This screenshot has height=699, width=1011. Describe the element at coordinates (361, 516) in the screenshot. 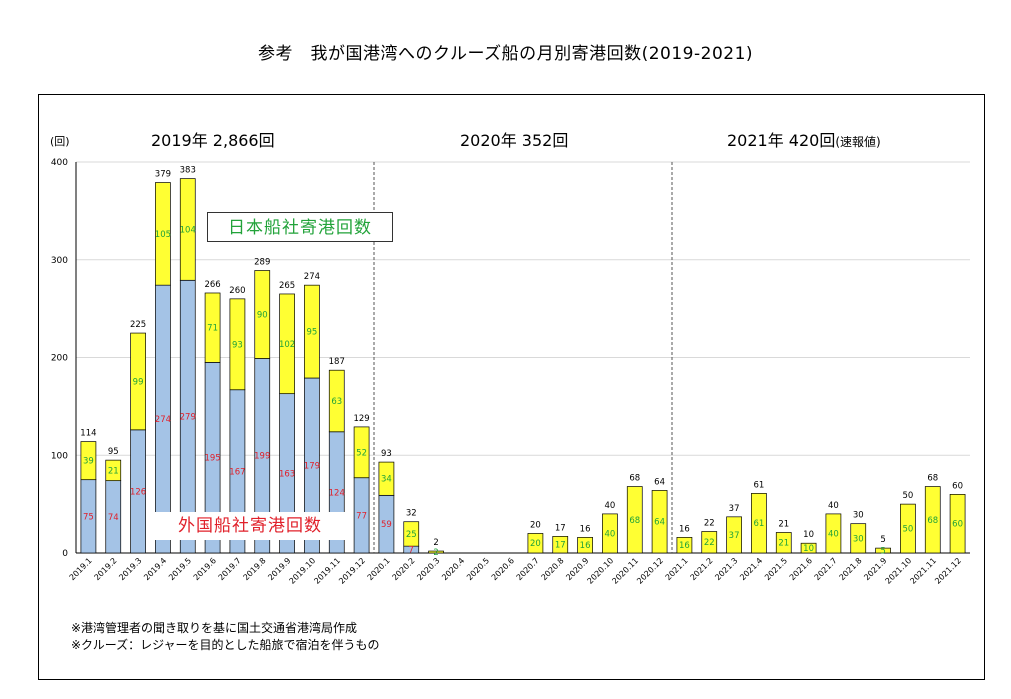

I see `data-label-foreign: 77` at that location.